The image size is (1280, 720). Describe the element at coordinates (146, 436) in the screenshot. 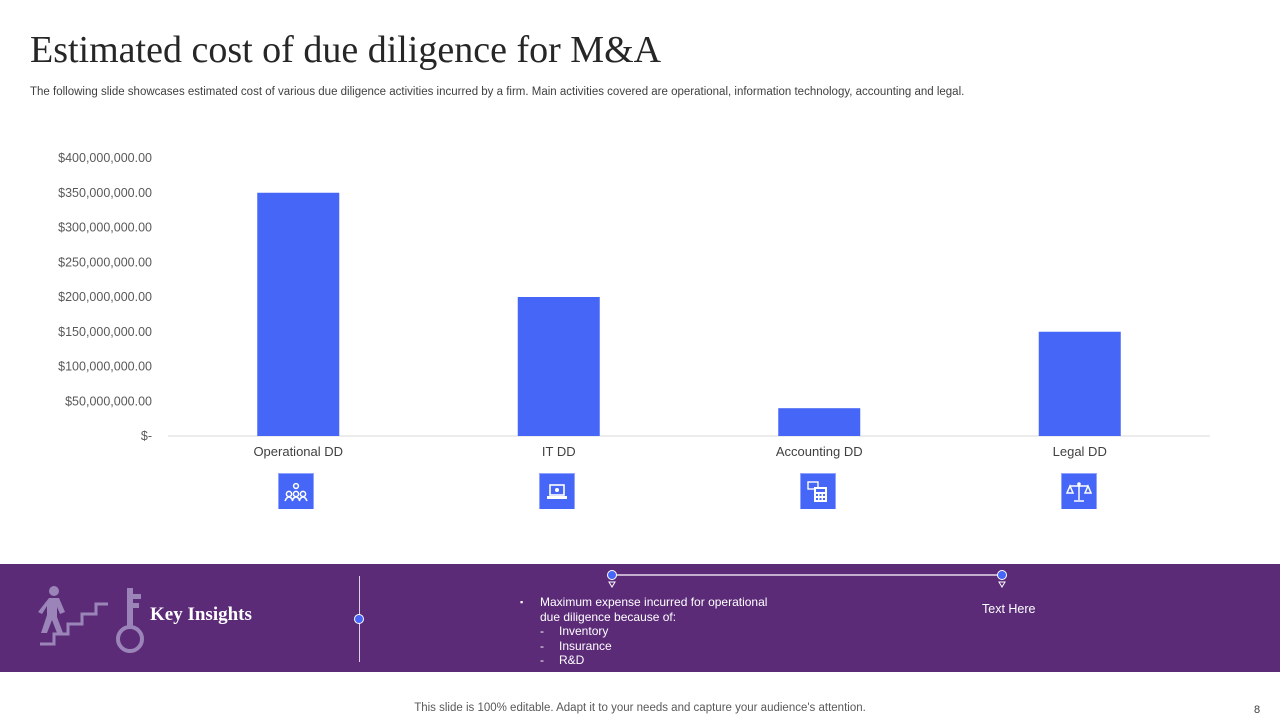

I see `y-tick-label: $-` at that location.